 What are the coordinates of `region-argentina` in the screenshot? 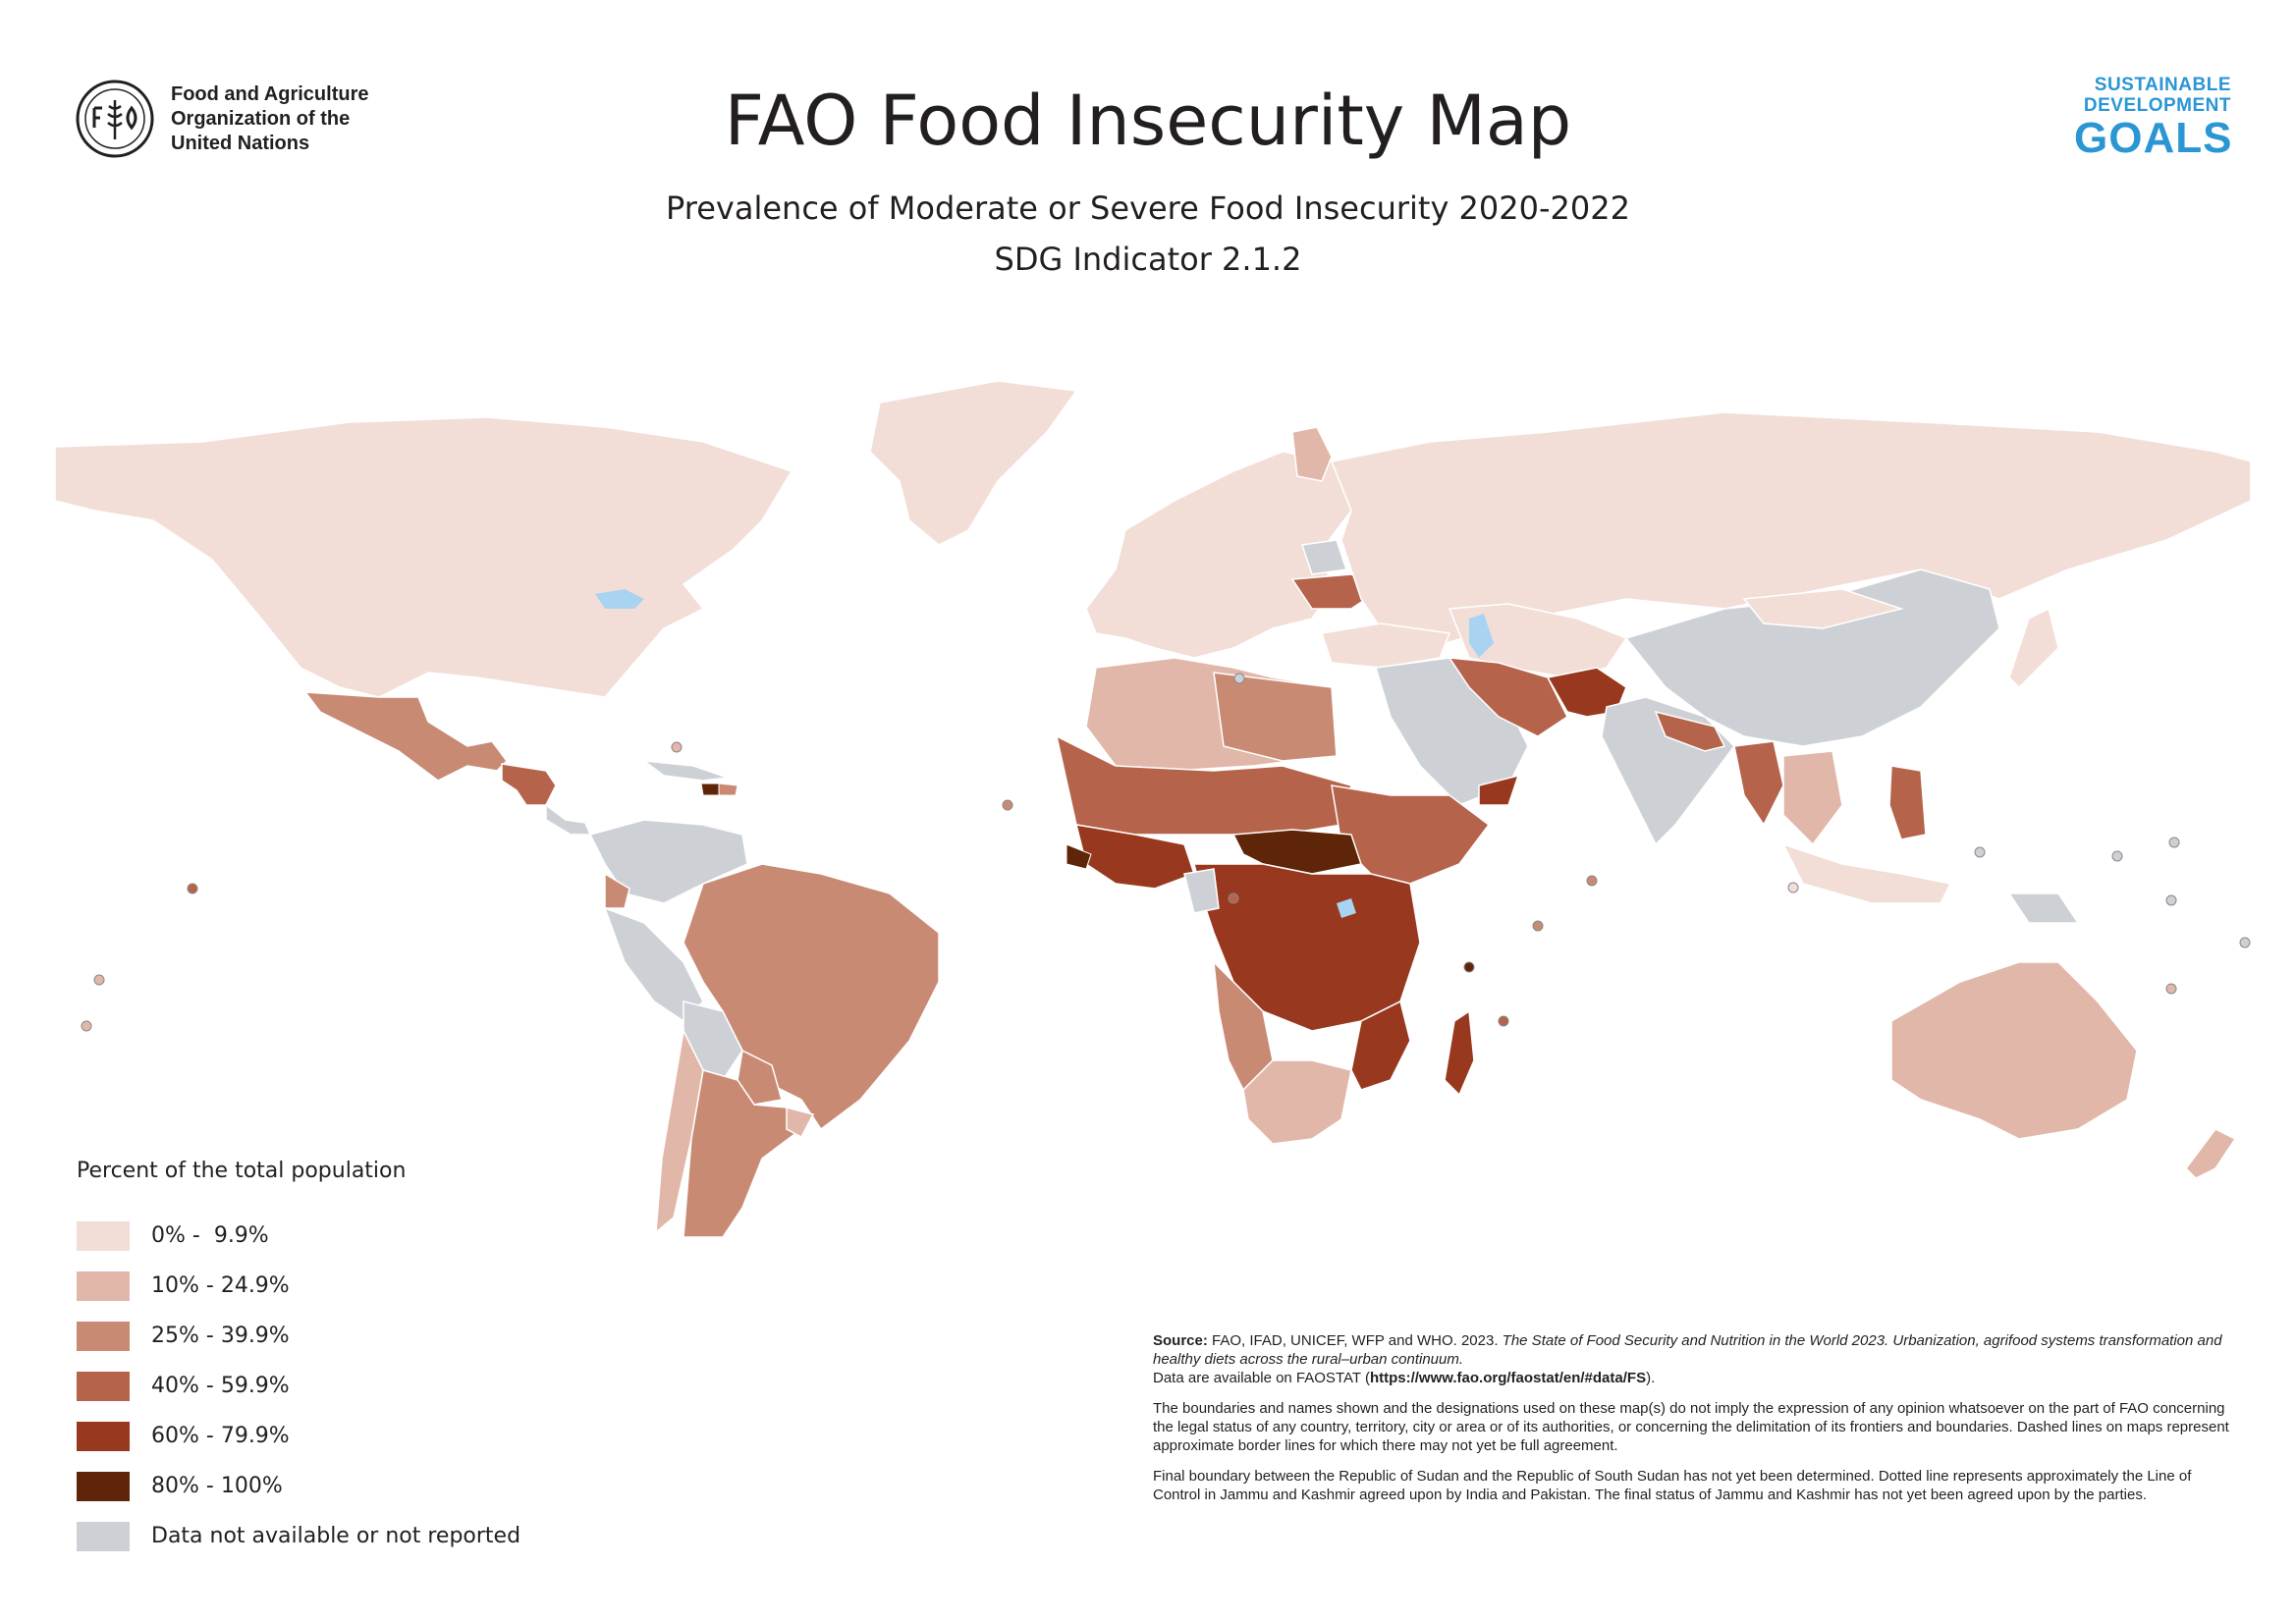 It's located at (743, 1153).